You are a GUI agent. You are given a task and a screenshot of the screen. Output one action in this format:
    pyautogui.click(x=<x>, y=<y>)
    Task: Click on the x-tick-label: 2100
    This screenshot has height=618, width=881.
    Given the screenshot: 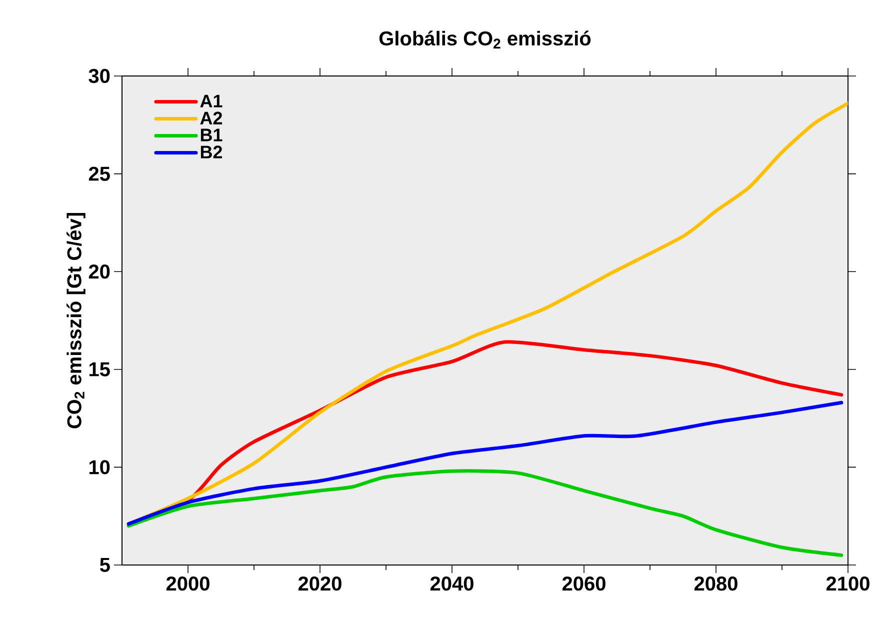 What is the action you would take?
    pyautogui.click(x=848, y=583)
    